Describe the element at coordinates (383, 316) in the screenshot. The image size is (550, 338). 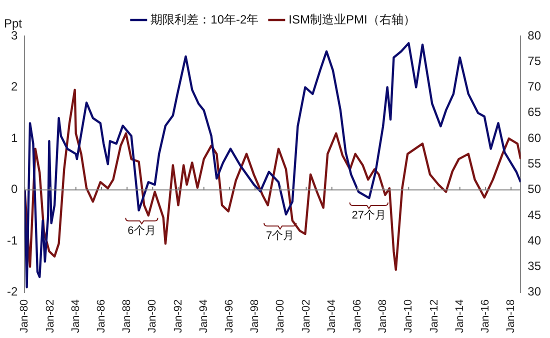
I see `x-tick-label: Jan-08` at that location.